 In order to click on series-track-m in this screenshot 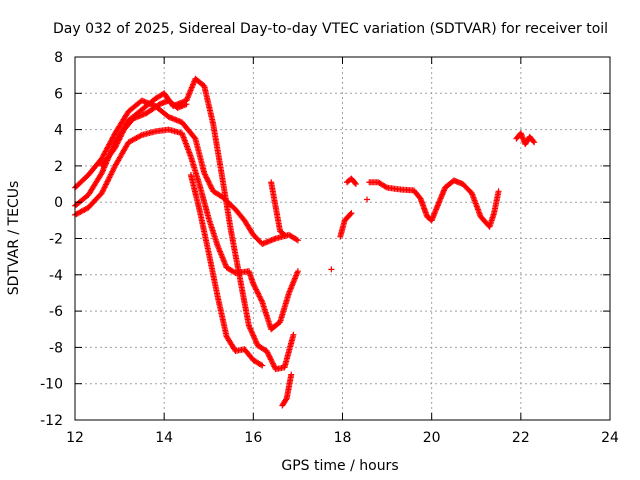, I will do `click(525, 139)`.